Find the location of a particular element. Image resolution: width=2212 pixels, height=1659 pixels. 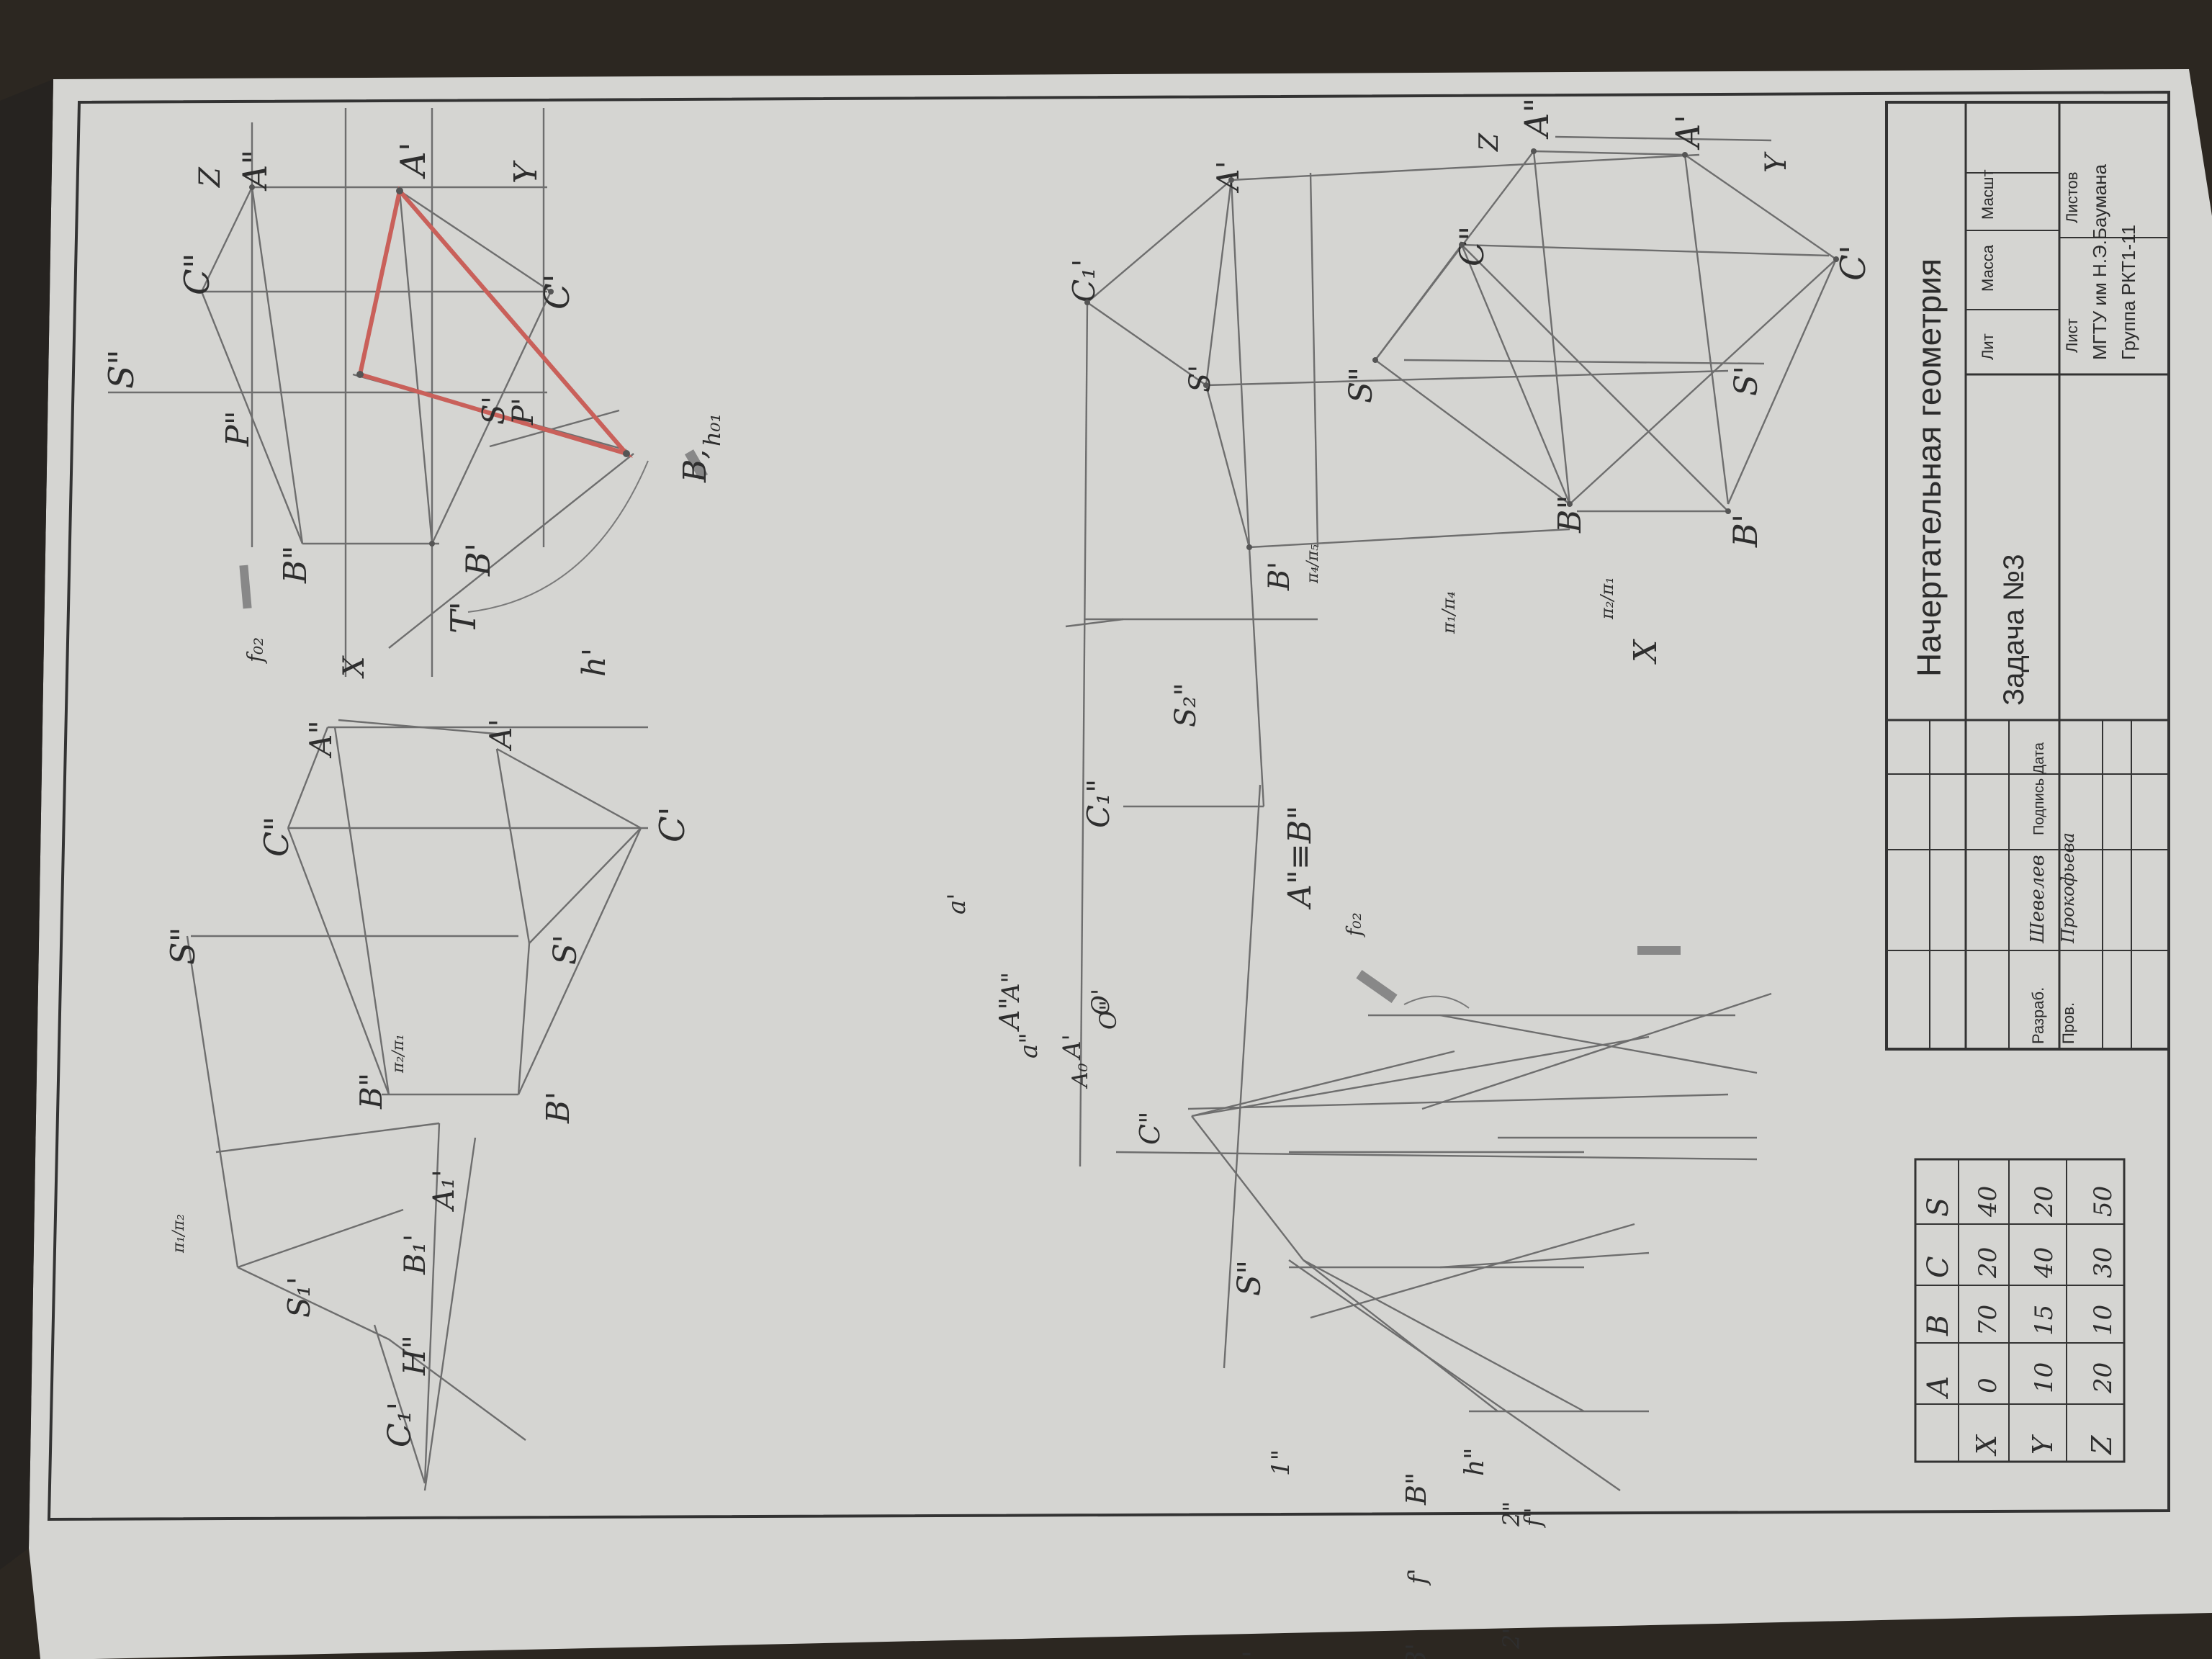

label-f02-br: f₀₂ is located at coordinates (1354, 925).